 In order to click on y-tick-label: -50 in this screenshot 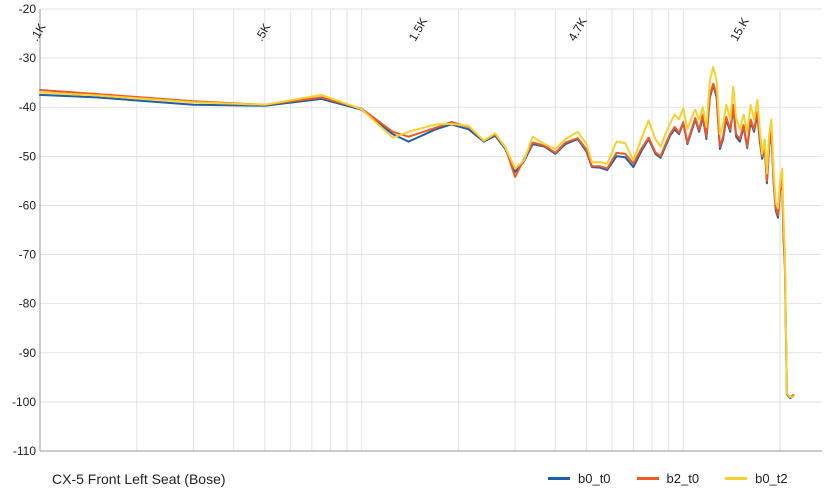, I will do `click(28, 156)`.